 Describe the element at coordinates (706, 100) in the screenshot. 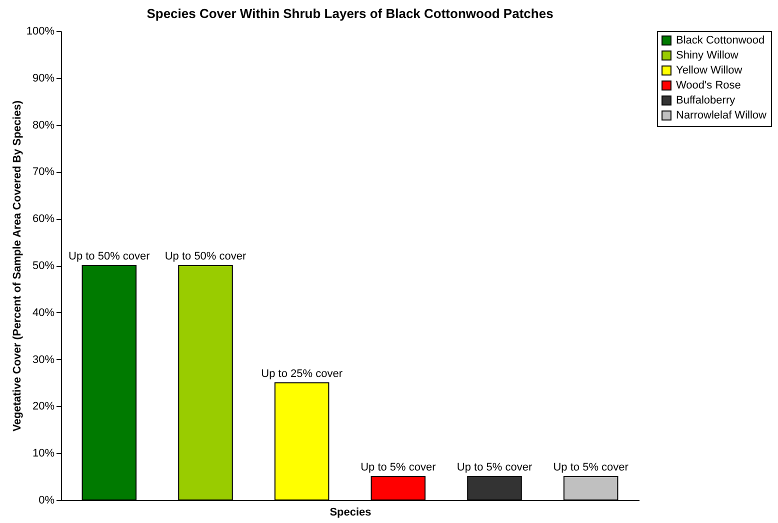

I see `legend-label: Buffaloberry` at that location.